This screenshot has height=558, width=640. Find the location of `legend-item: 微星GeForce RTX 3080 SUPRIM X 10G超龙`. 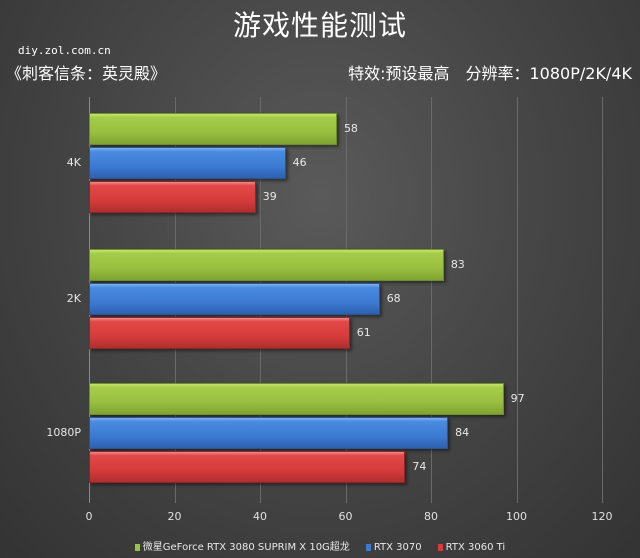

legend-item: 微星GeForce RTX 3080 SUPRIM X 10G超龙 is located at coordinates (242, 545).